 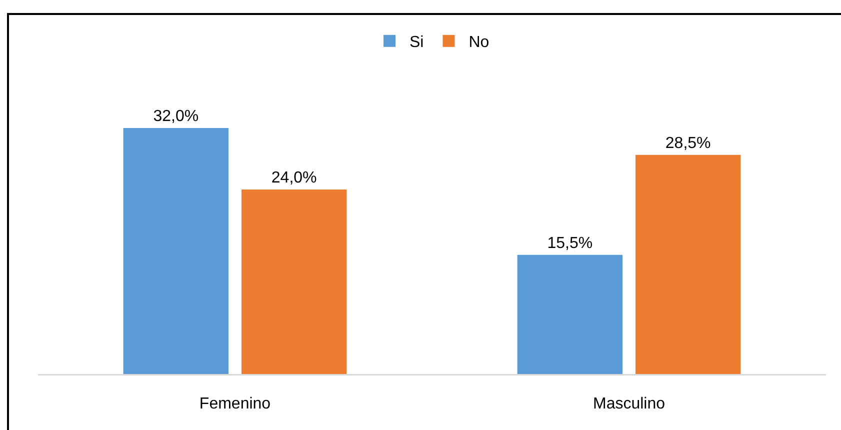 What do you see at coordinates (479, 43) in the screenshot?
I see `legend-label: No` at bounding box center [479, 43].